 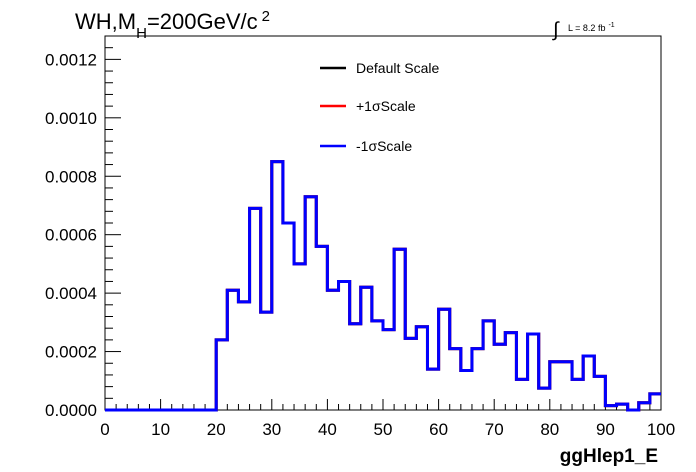 I want to click on lumi-label: L = 8.2 fb -1, so click(x=591, y=27).